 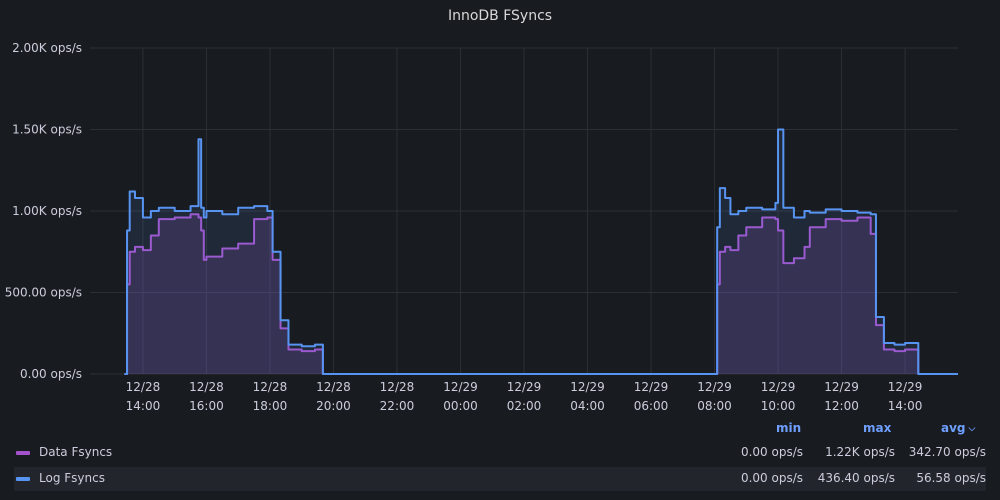 What do you see at coordinates (841, 406) in the screenshot?
I see `x-tick-time-label: 12:00` at bounding box center [841, 406].